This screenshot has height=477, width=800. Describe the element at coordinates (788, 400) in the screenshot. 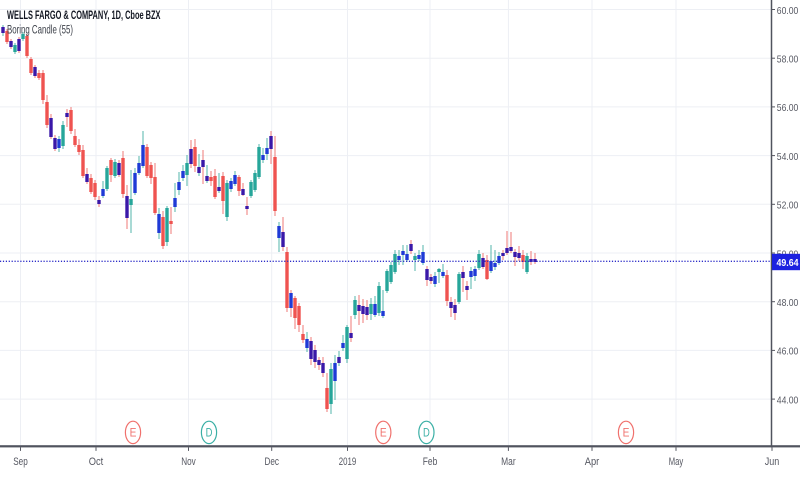

I see `svg-text: 44.00` at that location.